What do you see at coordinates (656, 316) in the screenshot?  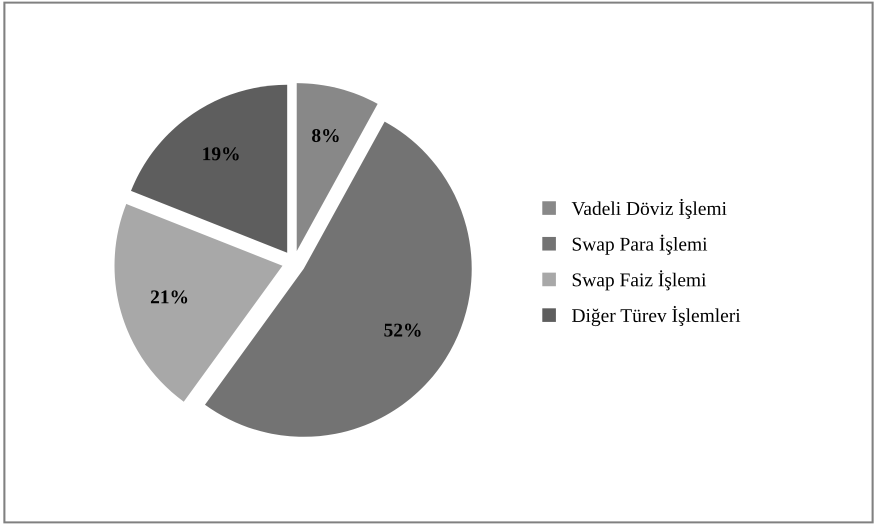 I see `legend-label: Diğer Türev İşlemleri` at bounding box center [656, 316].